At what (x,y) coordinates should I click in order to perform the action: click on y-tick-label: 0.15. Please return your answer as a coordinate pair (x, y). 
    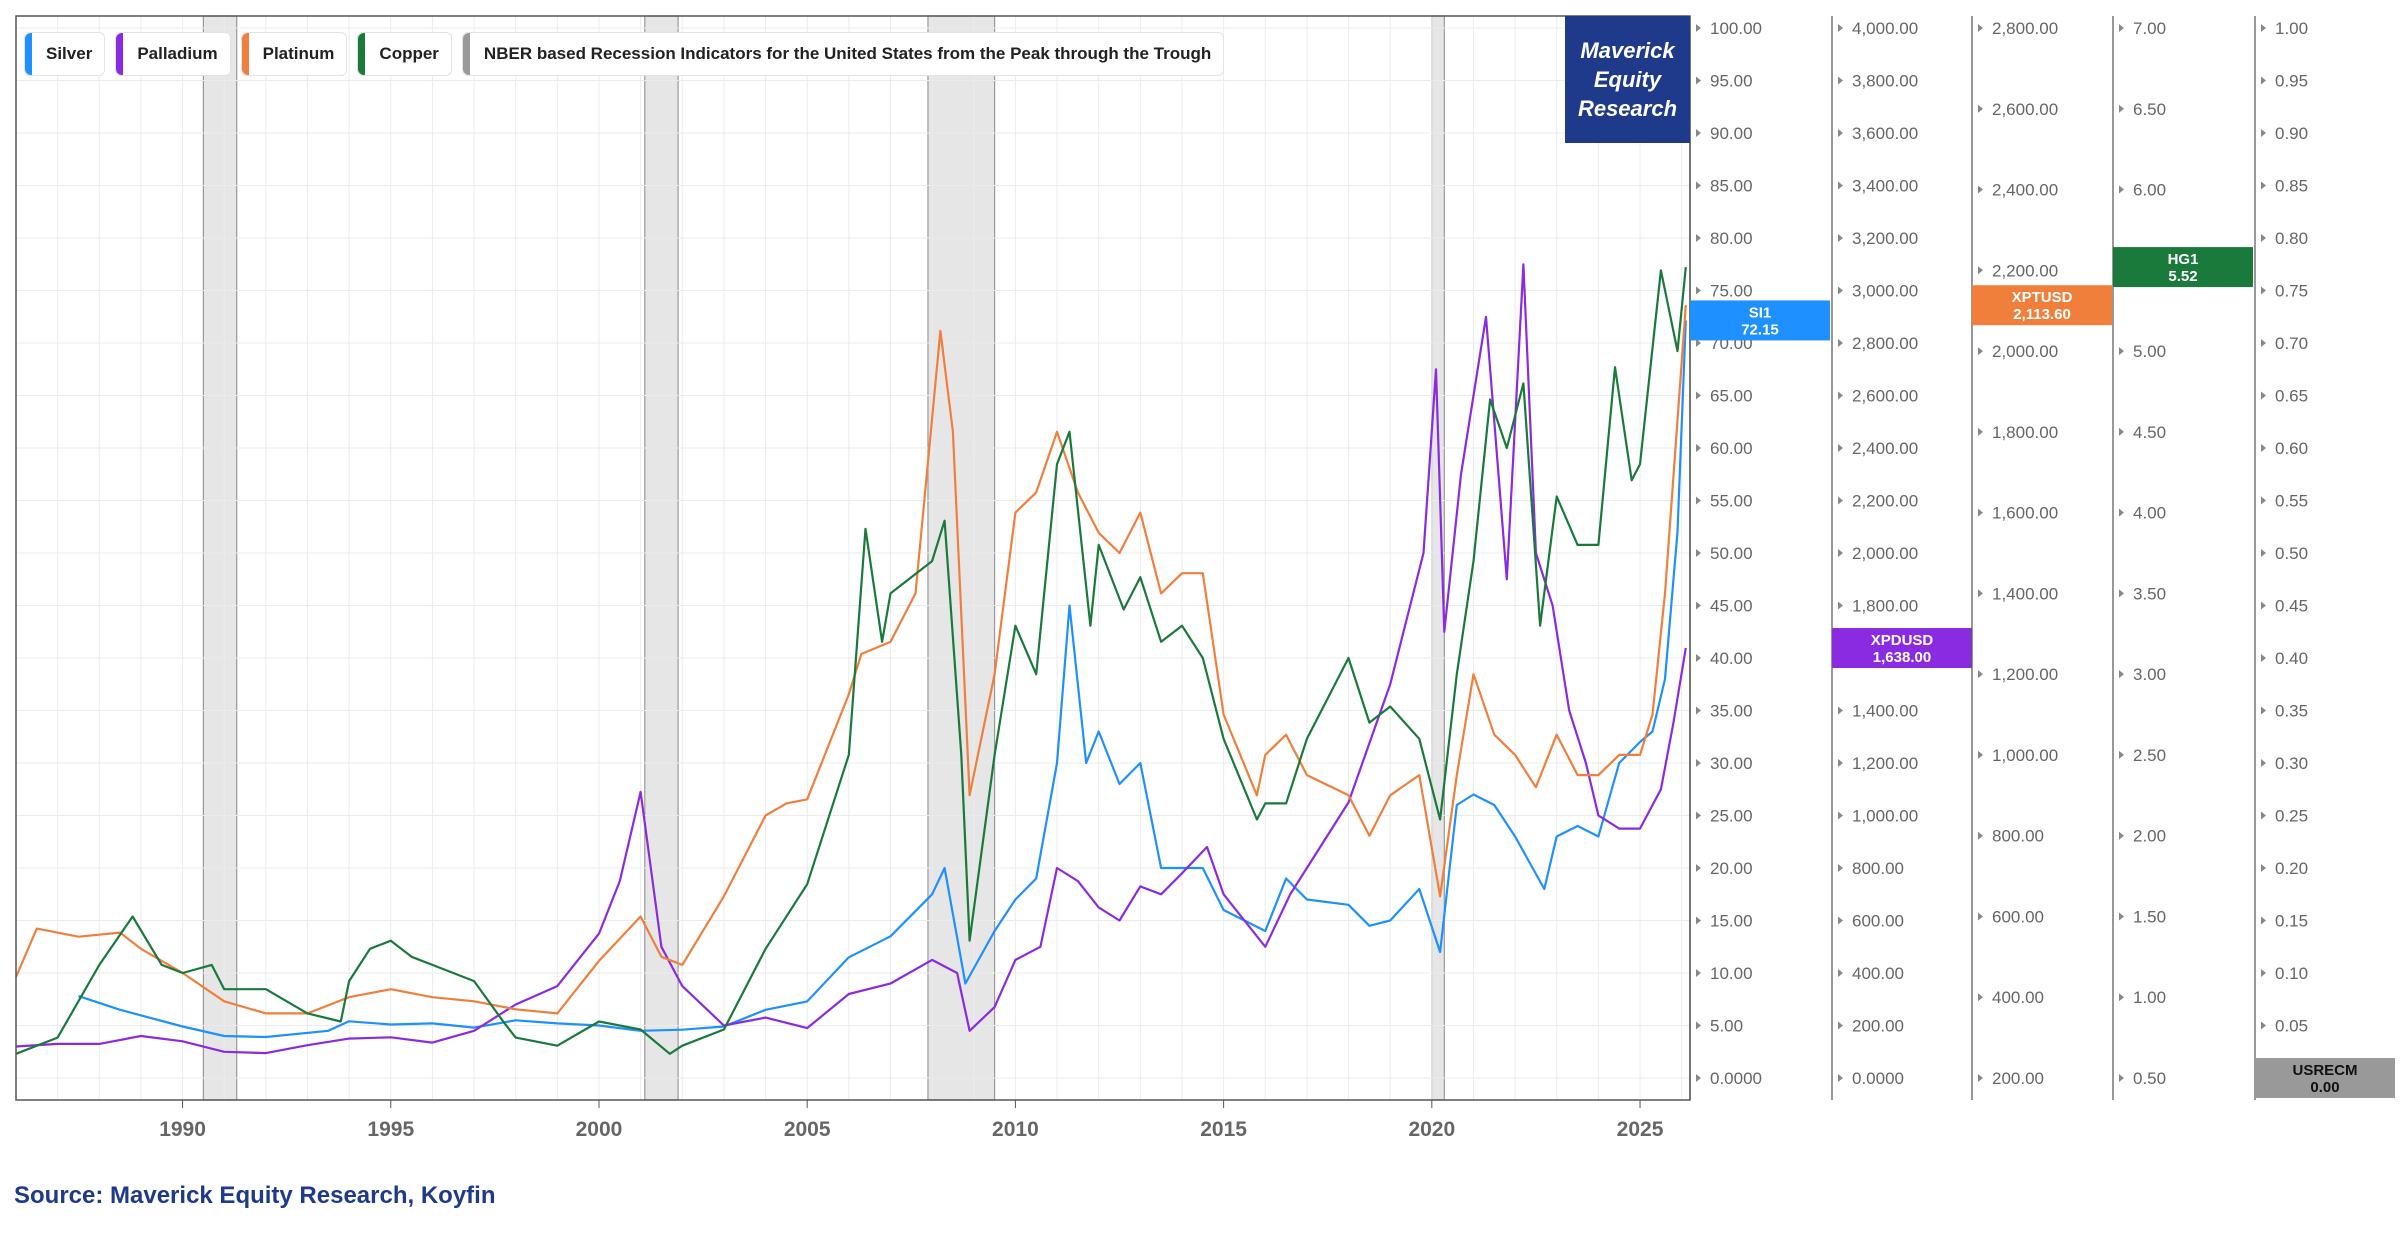
    Looking at the image, I should click on (2291, 921).